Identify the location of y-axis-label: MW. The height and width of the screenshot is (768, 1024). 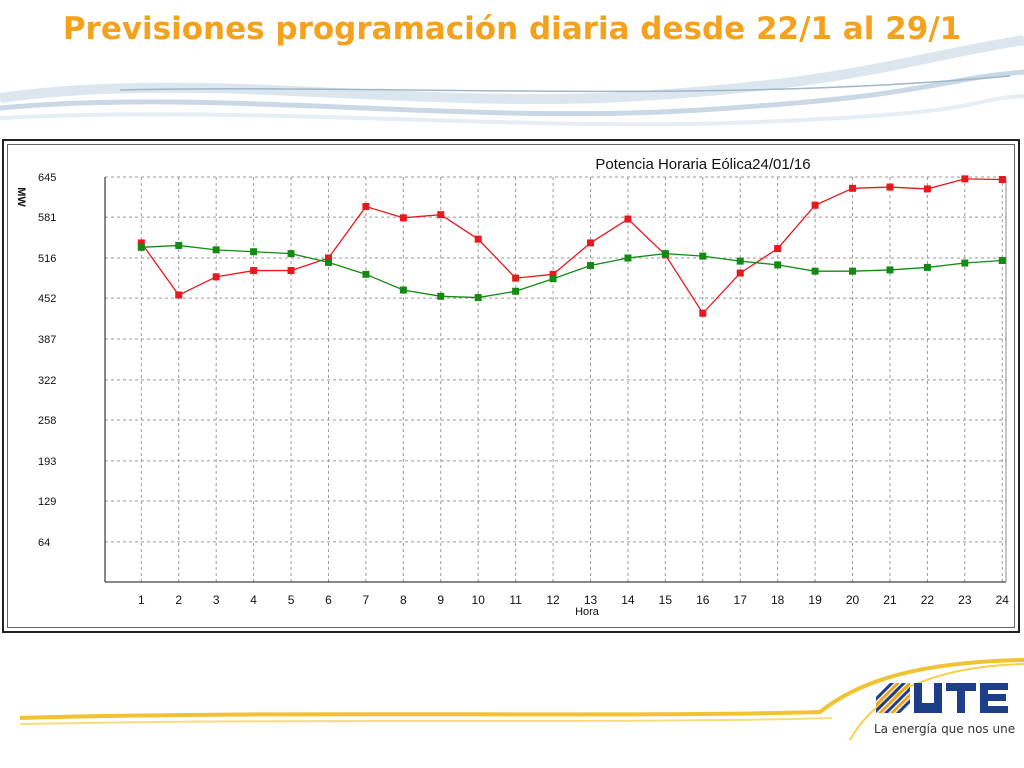
(21, 197).